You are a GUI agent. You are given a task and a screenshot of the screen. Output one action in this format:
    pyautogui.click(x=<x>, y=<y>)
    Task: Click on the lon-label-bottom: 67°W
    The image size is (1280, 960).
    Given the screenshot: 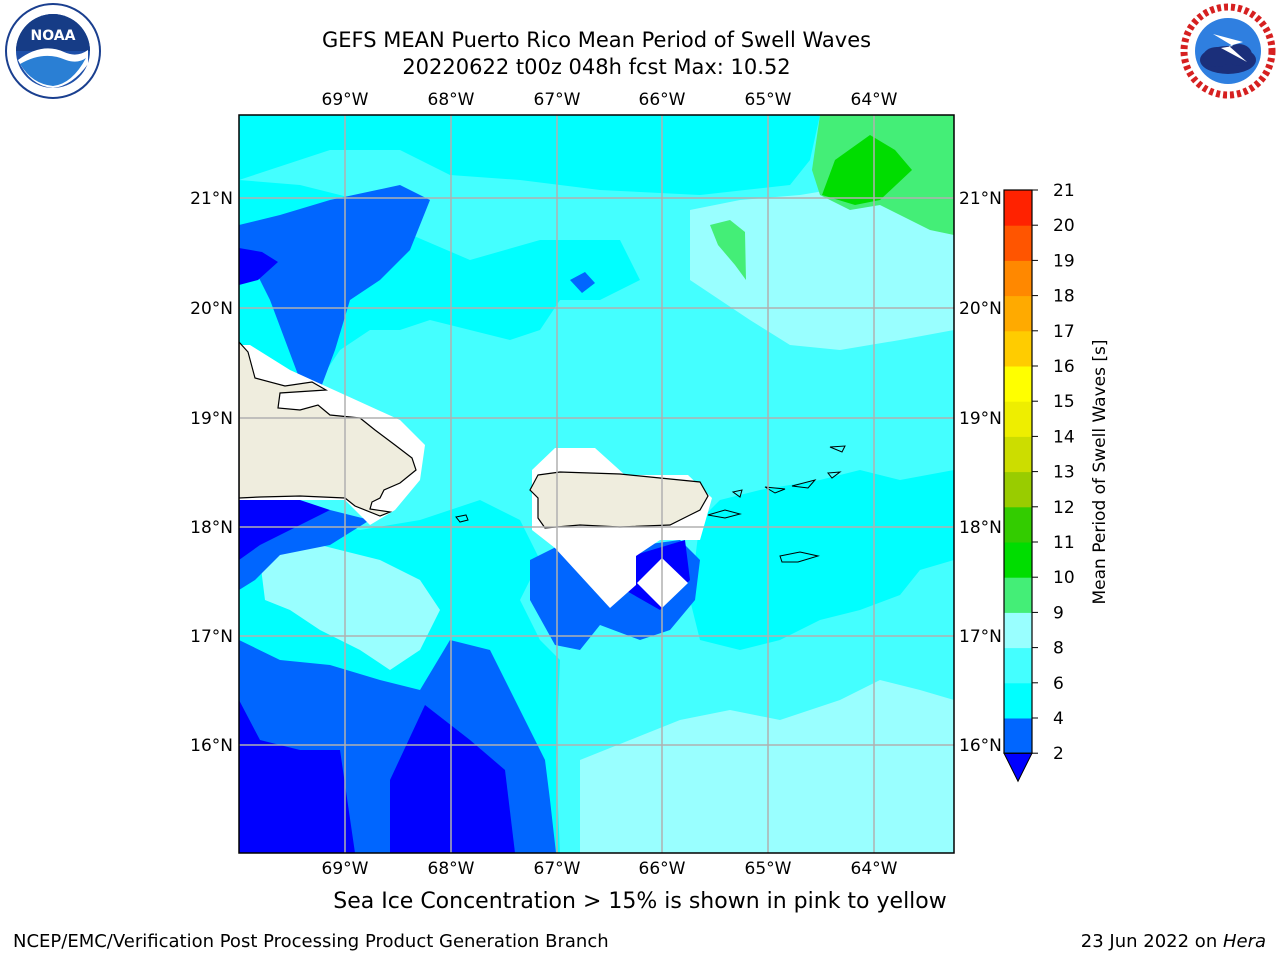 What is the action you would take?
    pyautogui.click(x=557, y=869)
    